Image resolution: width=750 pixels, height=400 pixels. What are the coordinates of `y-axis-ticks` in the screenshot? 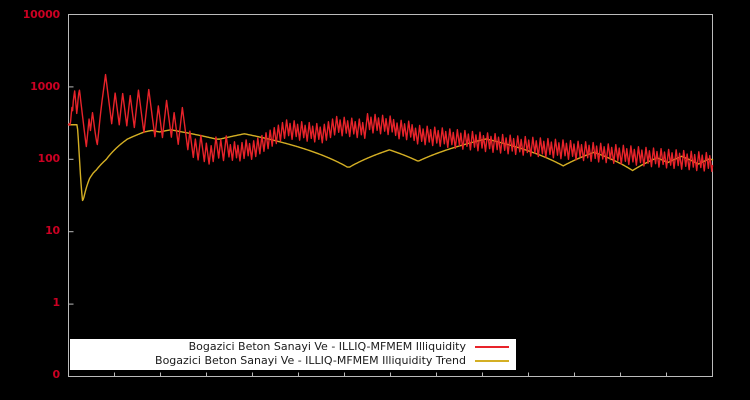 It's located at (71, 195).